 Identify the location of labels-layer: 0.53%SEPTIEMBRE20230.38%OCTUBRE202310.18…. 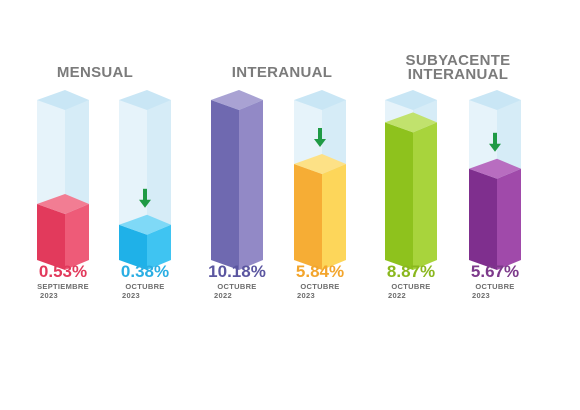
(278, 281).